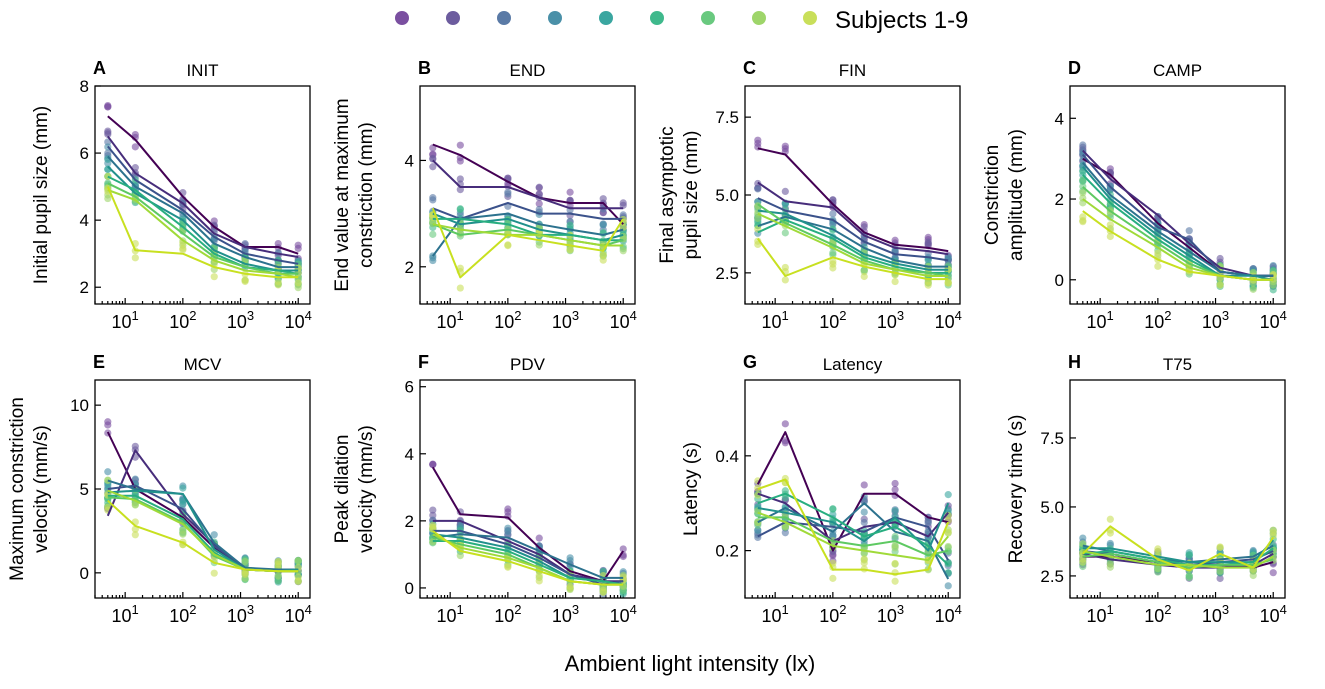  What do you see at coordinates (901, 20) in the screenshot?
I see `legend-label: Subjects 1-9` at bounding box center [901, 20].